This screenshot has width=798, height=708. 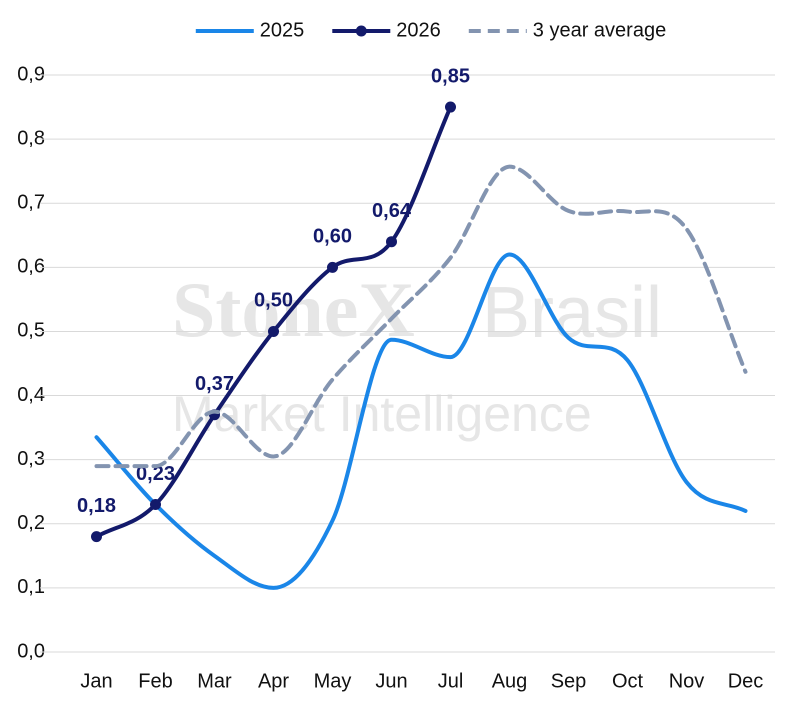 What do you see at coordinates (155, 681) in the screenshot?
I see `x-tick-label: Feb` at bounding box center [155, 681].